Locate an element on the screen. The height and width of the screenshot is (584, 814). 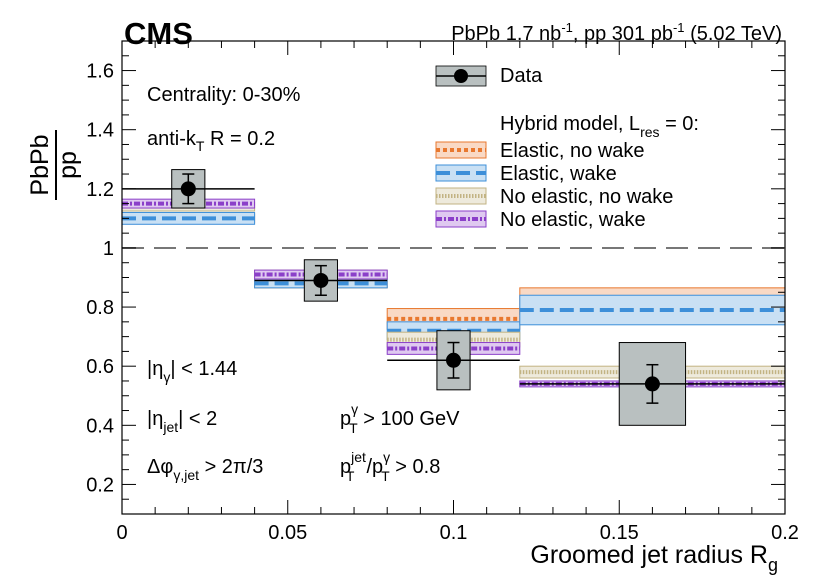
legend-entry-no-elastic-no-wake: No elastic, no wake is located at coordinates (554, 197).